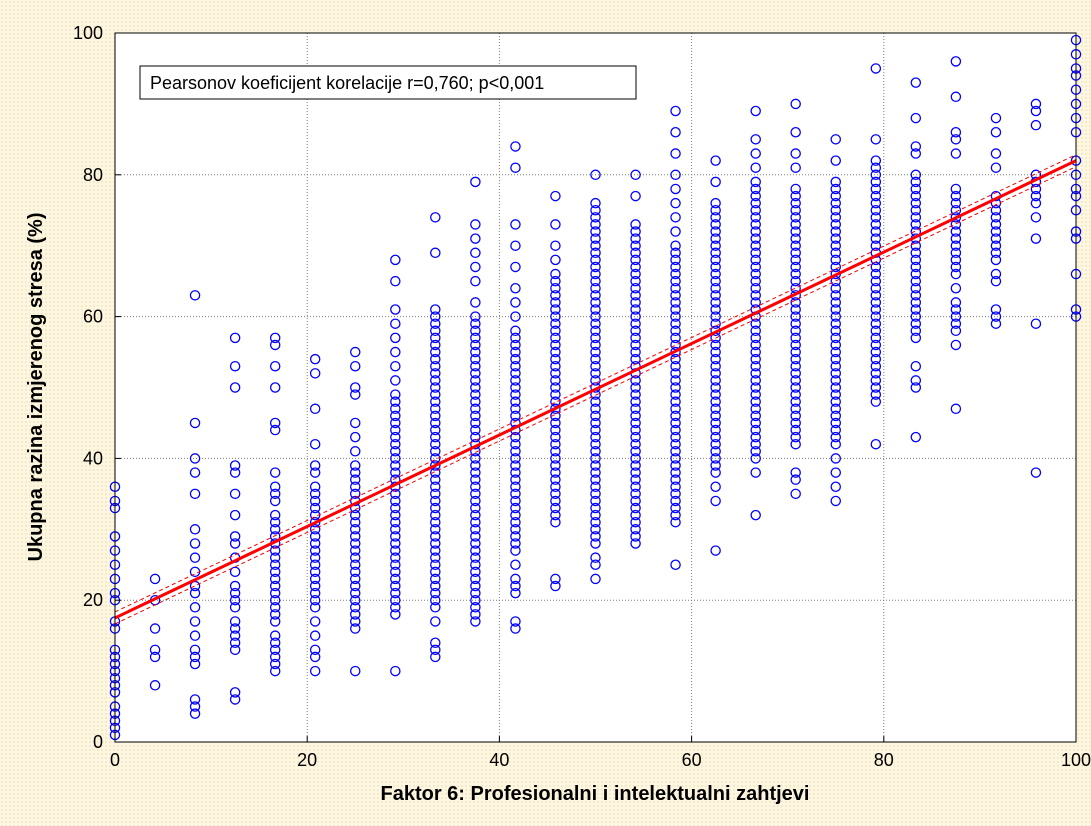 Image resolution: width=1091 pixels, height=826 pixels. I want to click on x-tick-label: 100, so click(1076, 760).